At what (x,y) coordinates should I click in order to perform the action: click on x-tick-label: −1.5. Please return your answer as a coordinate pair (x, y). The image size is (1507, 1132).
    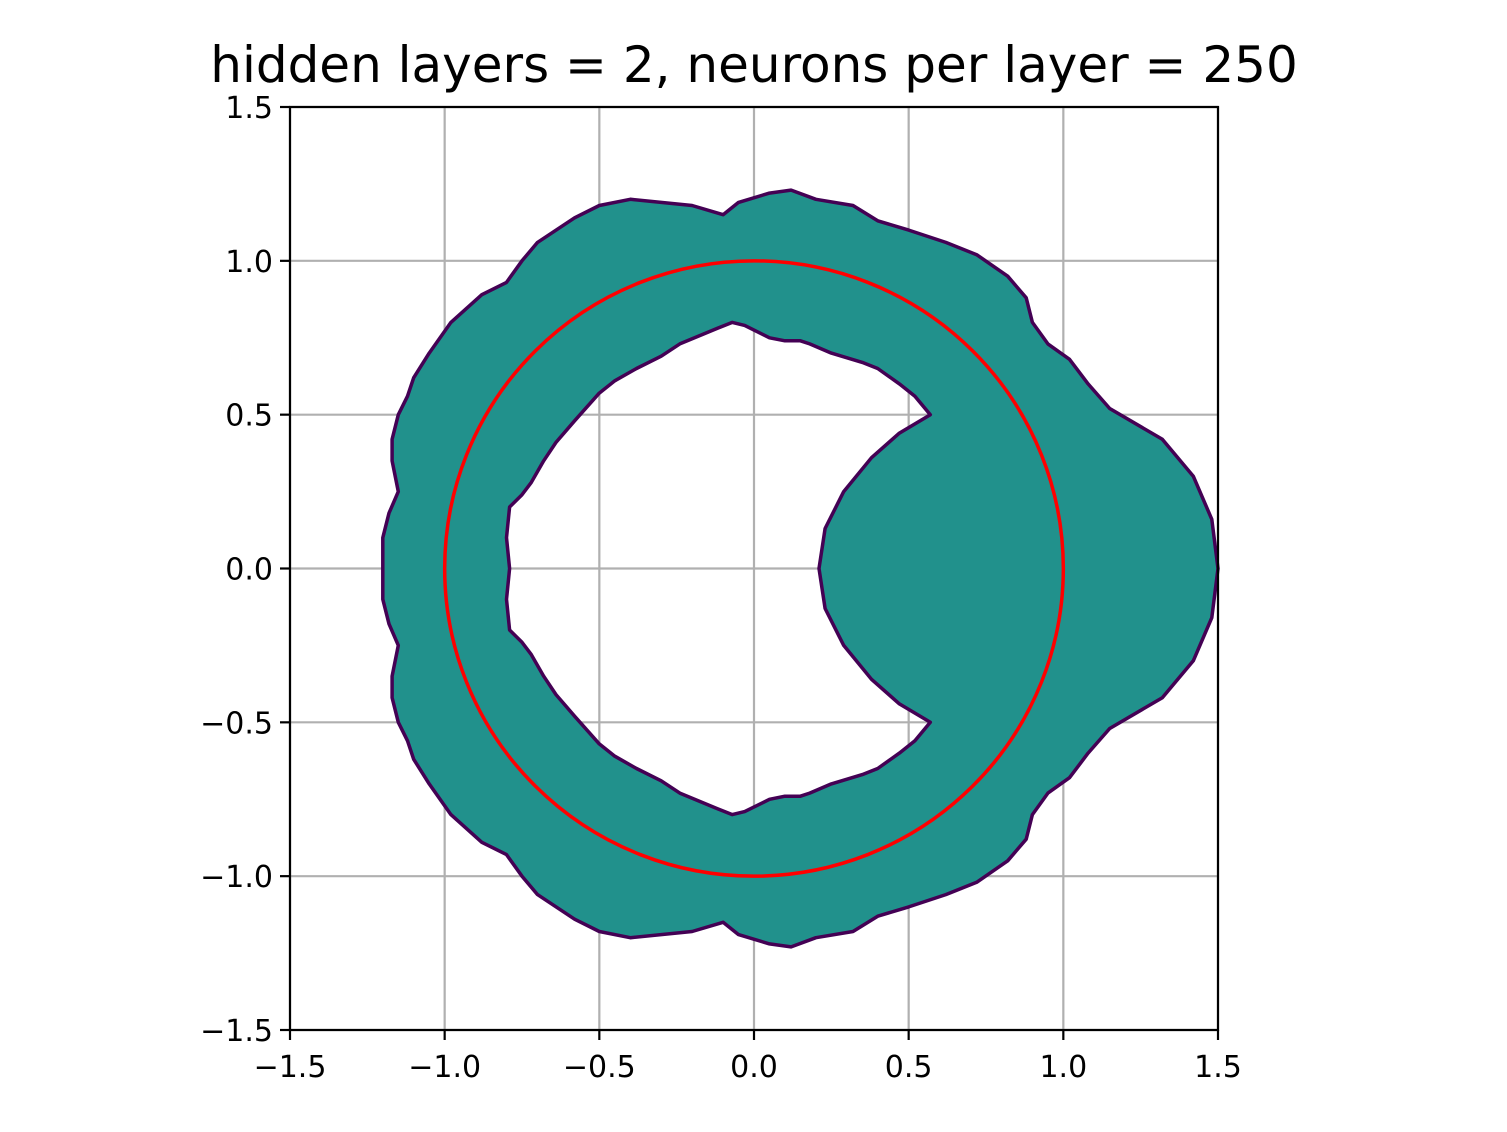
    Looking at the image, I should click on (290, 1067).